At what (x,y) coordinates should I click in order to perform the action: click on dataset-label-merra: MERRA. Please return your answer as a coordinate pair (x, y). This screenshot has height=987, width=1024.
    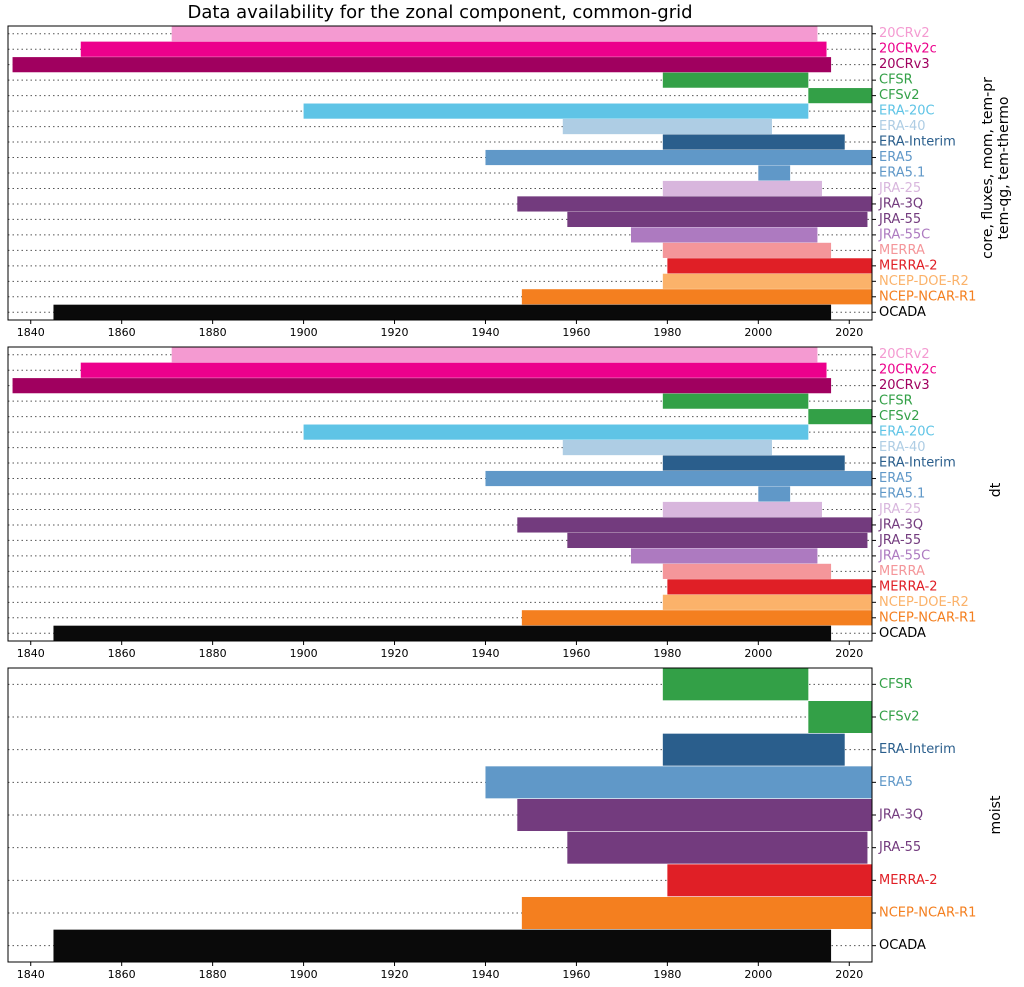
    Looking at the image, I should click on (902, 250).